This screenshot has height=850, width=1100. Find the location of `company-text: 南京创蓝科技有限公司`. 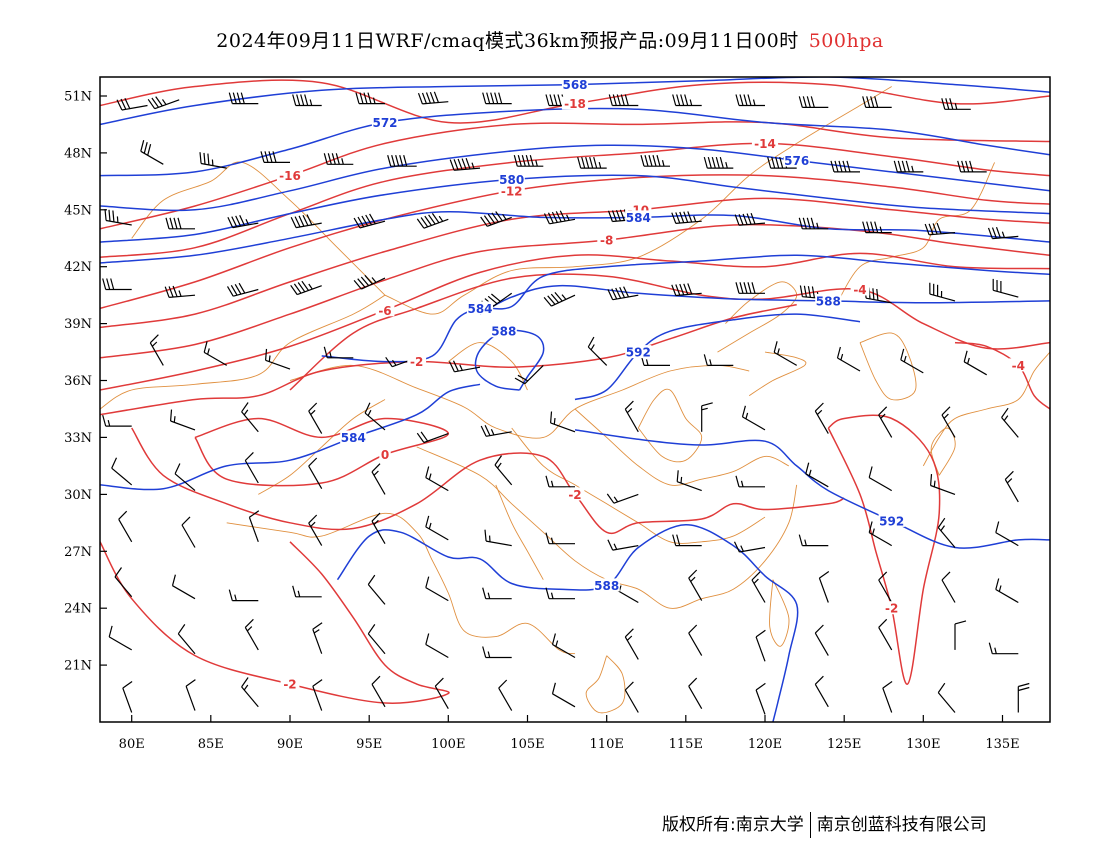

company-text: 南京创蓝科技有限公司 is located at coordinates (901, 825).